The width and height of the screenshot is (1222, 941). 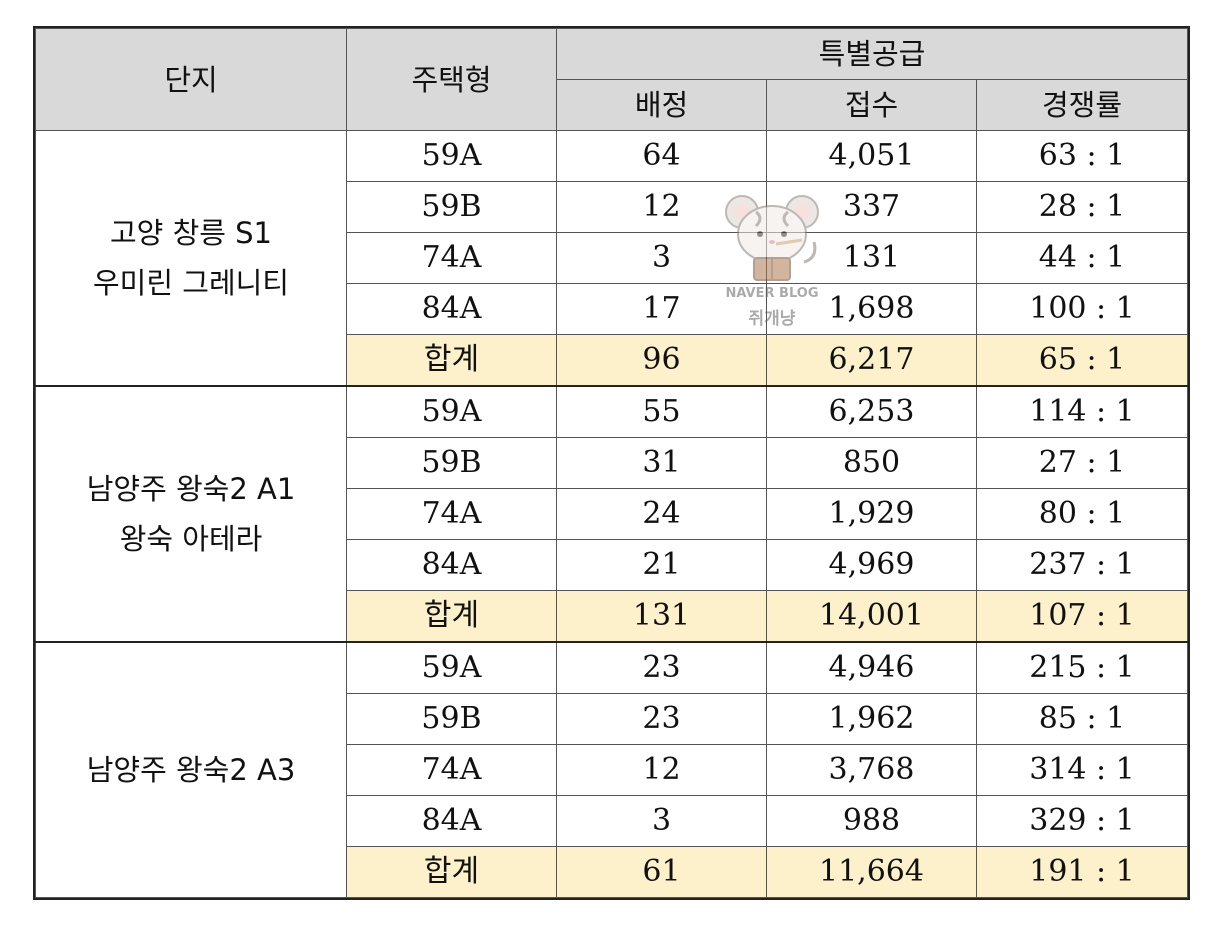 What do you see at coordinates (871, 616) in the screenshot?
I see `total-applications-cell: 14,001` at bounding box center [871, 616].